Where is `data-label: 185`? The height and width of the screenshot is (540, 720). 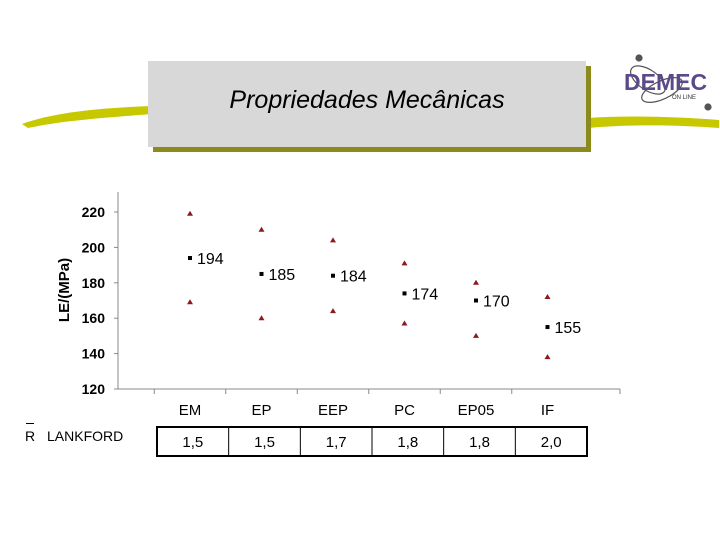
data-label: 185 is located at coordinates (282, 275).